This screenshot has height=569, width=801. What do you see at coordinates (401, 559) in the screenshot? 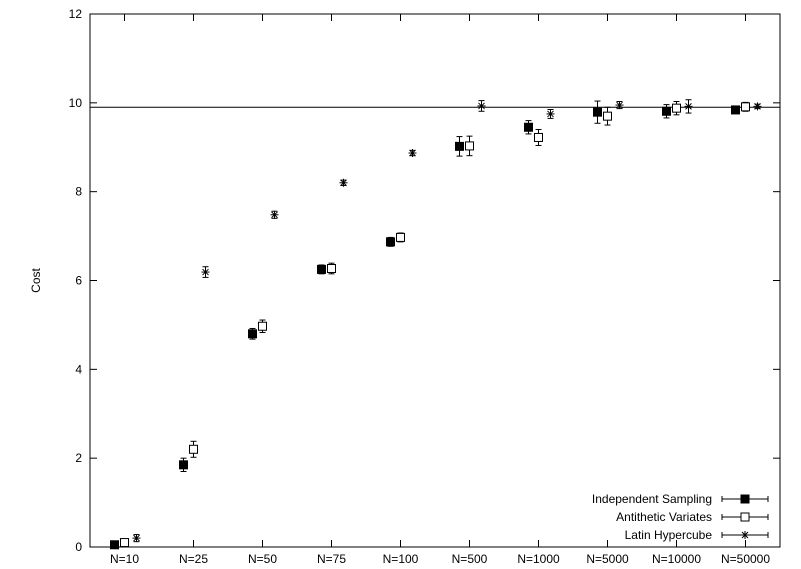
I see `x-tick-label: N=100` at bounding box center [401, 559].